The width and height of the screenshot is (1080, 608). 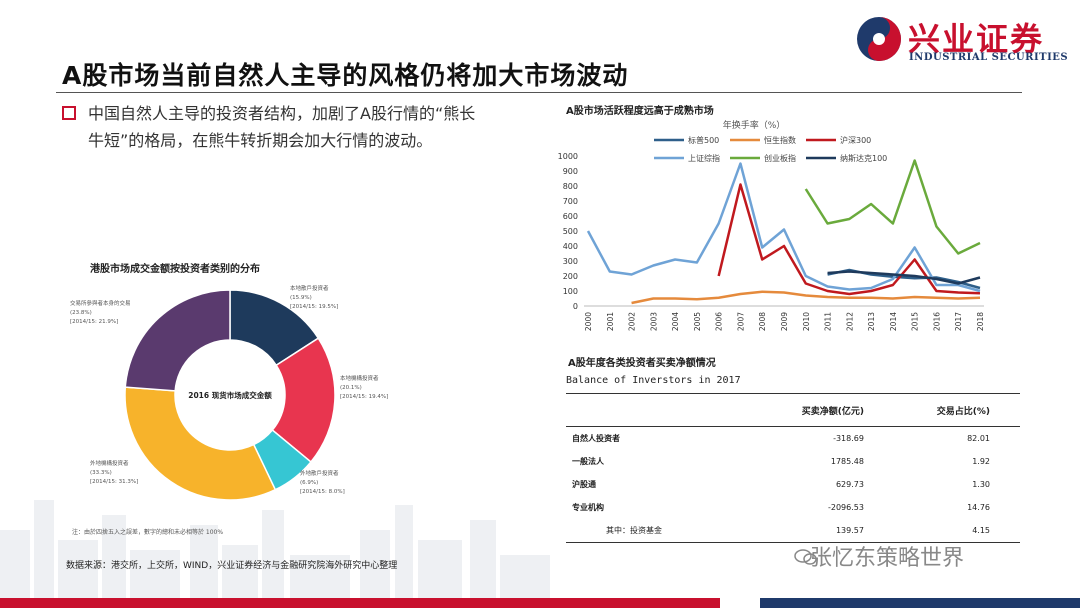 What do you see at coordinates (351, 388) in the screenshot?
I see `slice-label: (20.1%)` at bounding box center [351, 388].